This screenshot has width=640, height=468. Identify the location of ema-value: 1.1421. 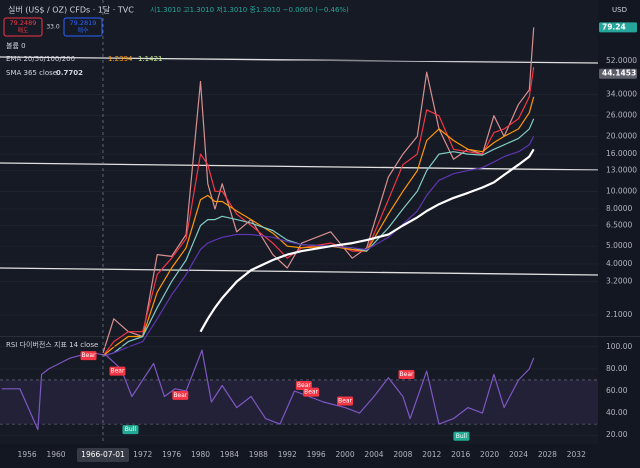
(150, 59).